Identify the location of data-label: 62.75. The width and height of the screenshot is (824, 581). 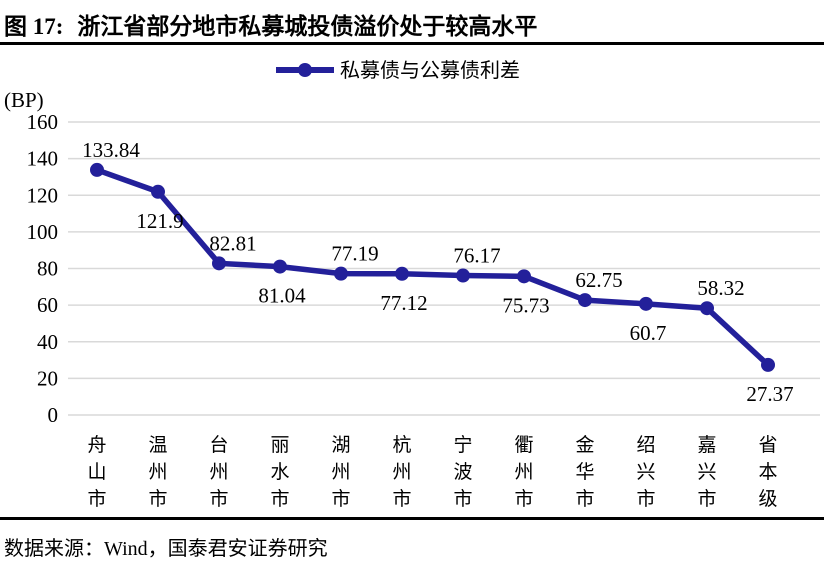
(598, 280).